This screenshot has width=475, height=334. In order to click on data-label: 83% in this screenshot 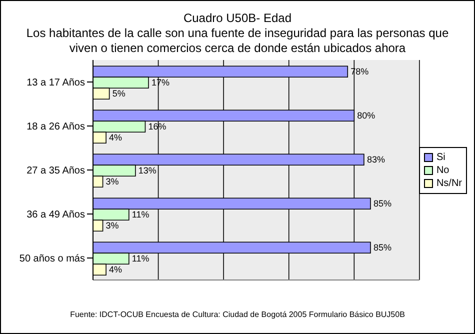, I will do `click(375, 159)`.